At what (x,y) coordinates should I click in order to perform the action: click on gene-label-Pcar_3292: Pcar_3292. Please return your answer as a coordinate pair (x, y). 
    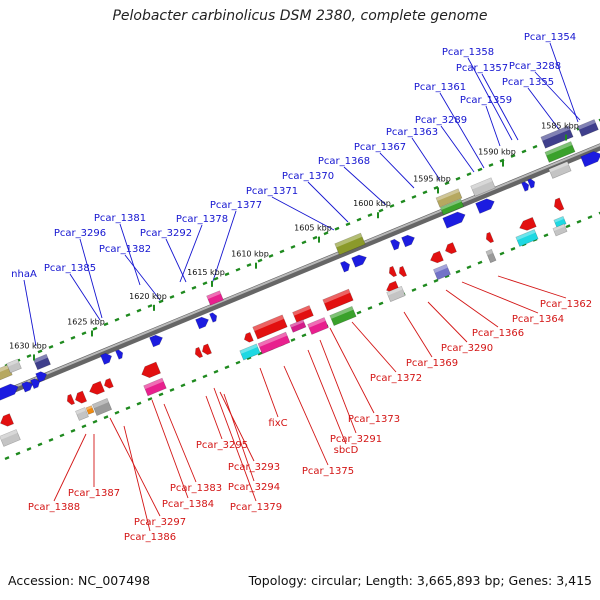
    Looking at the image, I should click on (166, 233).